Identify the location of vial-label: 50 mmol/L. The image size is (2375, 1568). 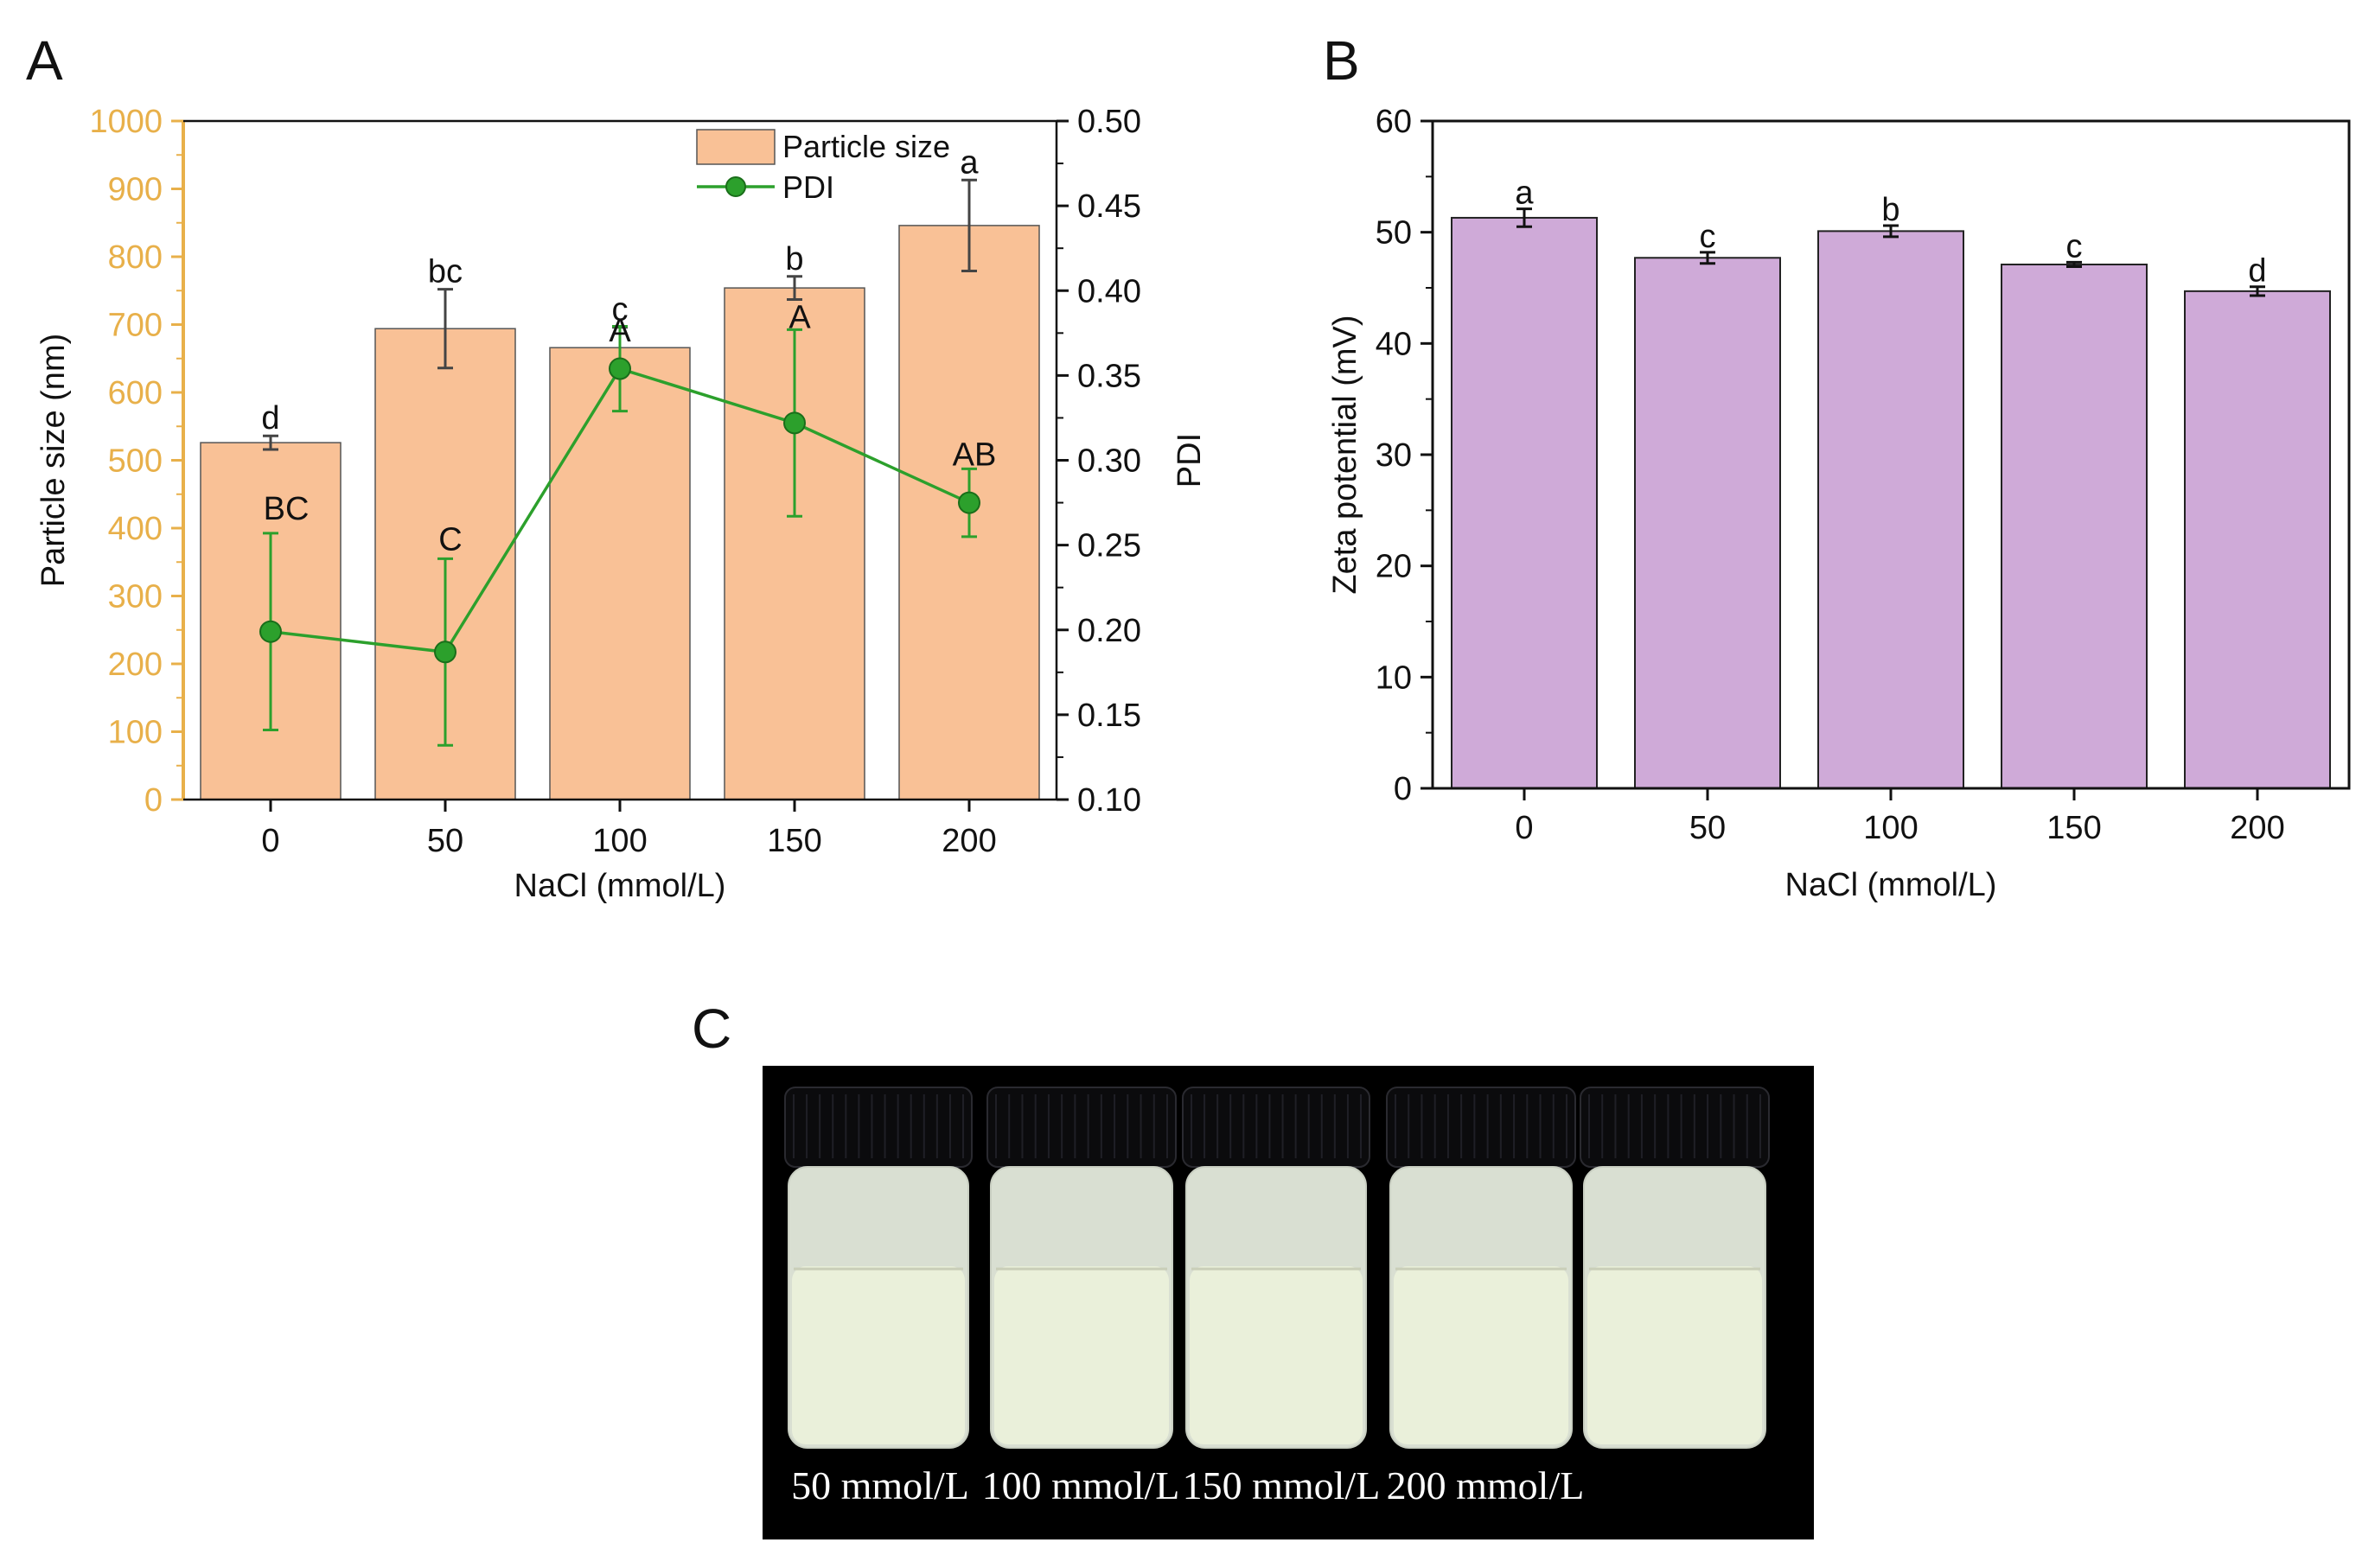
(880, 1485).